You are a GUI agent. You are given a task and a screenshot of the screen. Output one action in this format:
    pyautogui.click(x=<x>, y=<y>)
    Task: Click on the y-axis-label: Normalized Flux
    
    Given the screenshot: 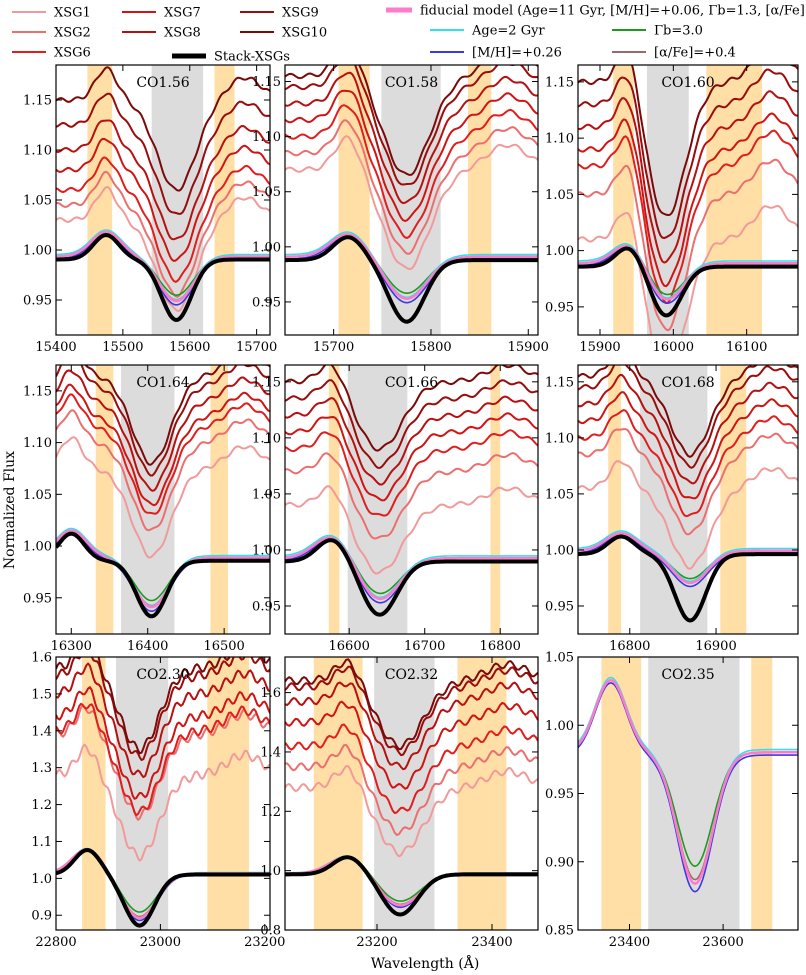 What is the action you would take?
    pyautogui.click(x=10, y=510)
    